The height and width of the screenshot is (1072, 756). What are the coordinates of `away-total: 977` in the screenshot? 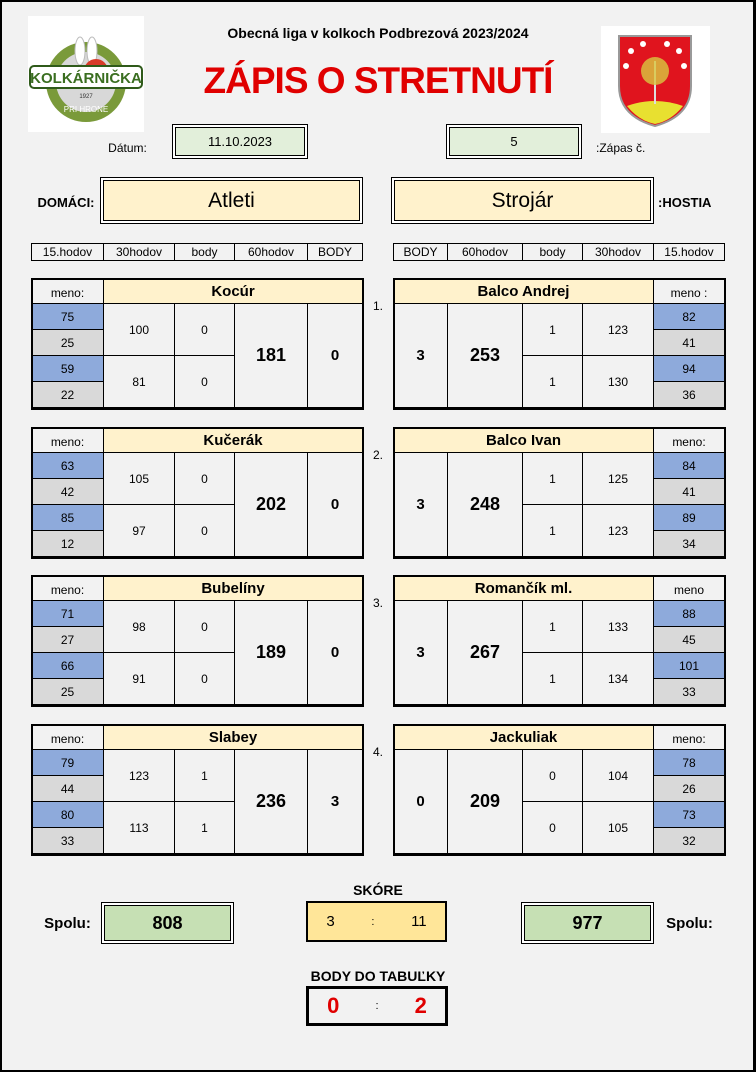 It's located at (587, 923).